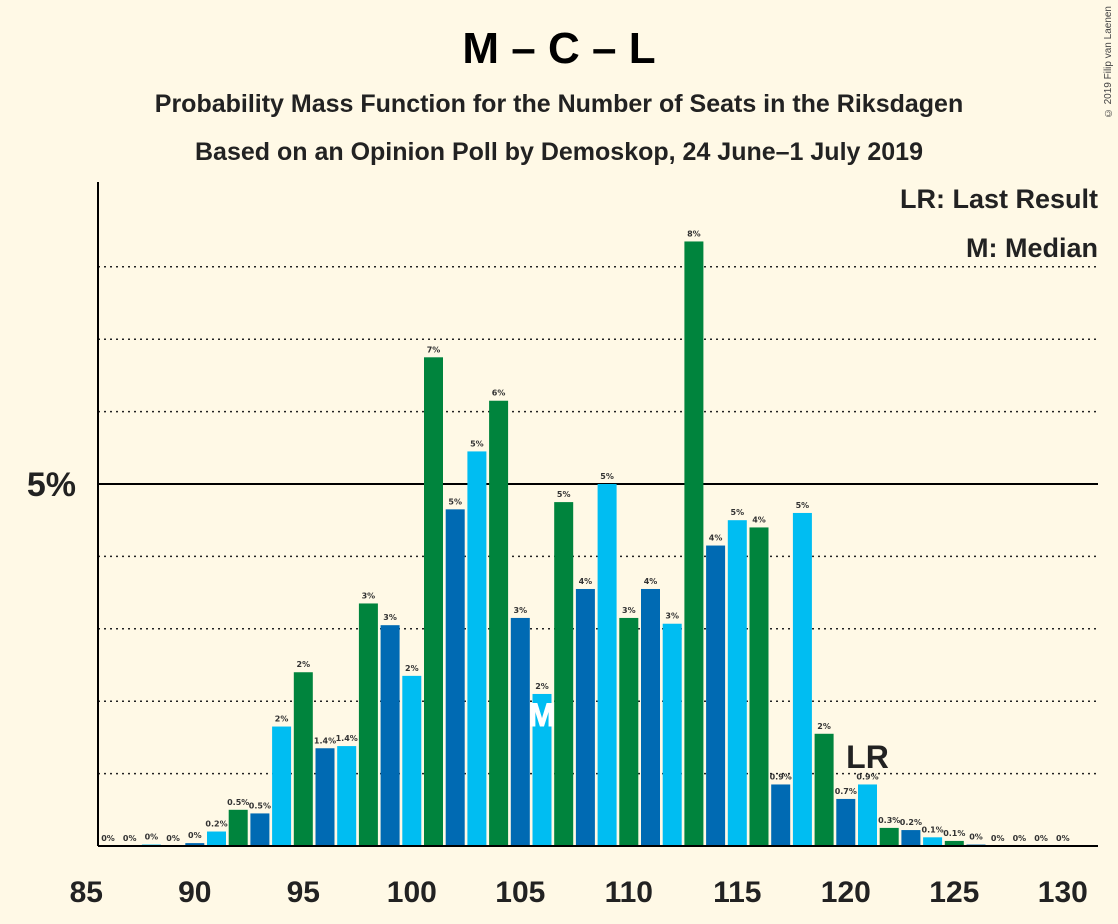 This screenshot has height=924, width=1118. I want to click on y-tick-label: 5%, so click(51, 485).